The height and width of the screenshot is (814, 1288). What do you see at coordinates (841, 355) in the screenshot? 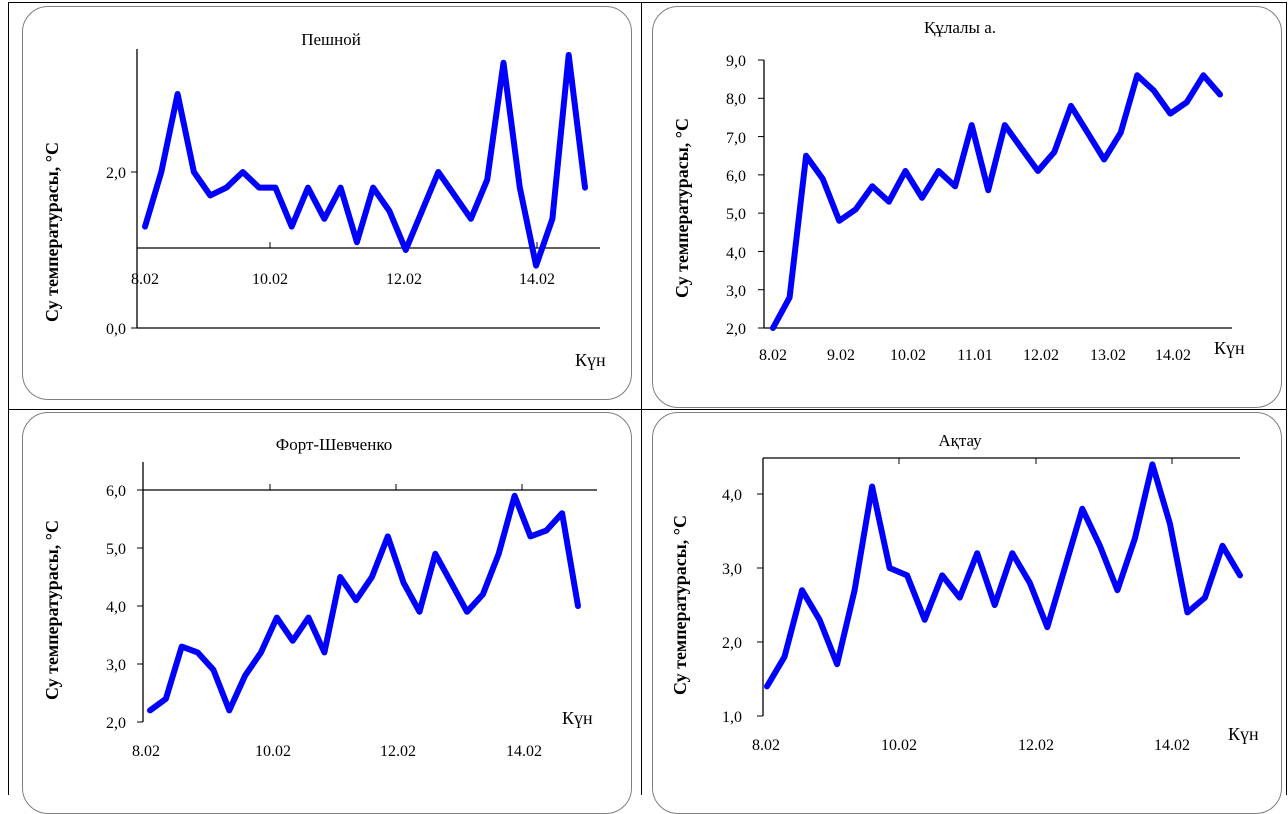
I see `x-tick-label: 9.02` at bounding box center [841, 355].